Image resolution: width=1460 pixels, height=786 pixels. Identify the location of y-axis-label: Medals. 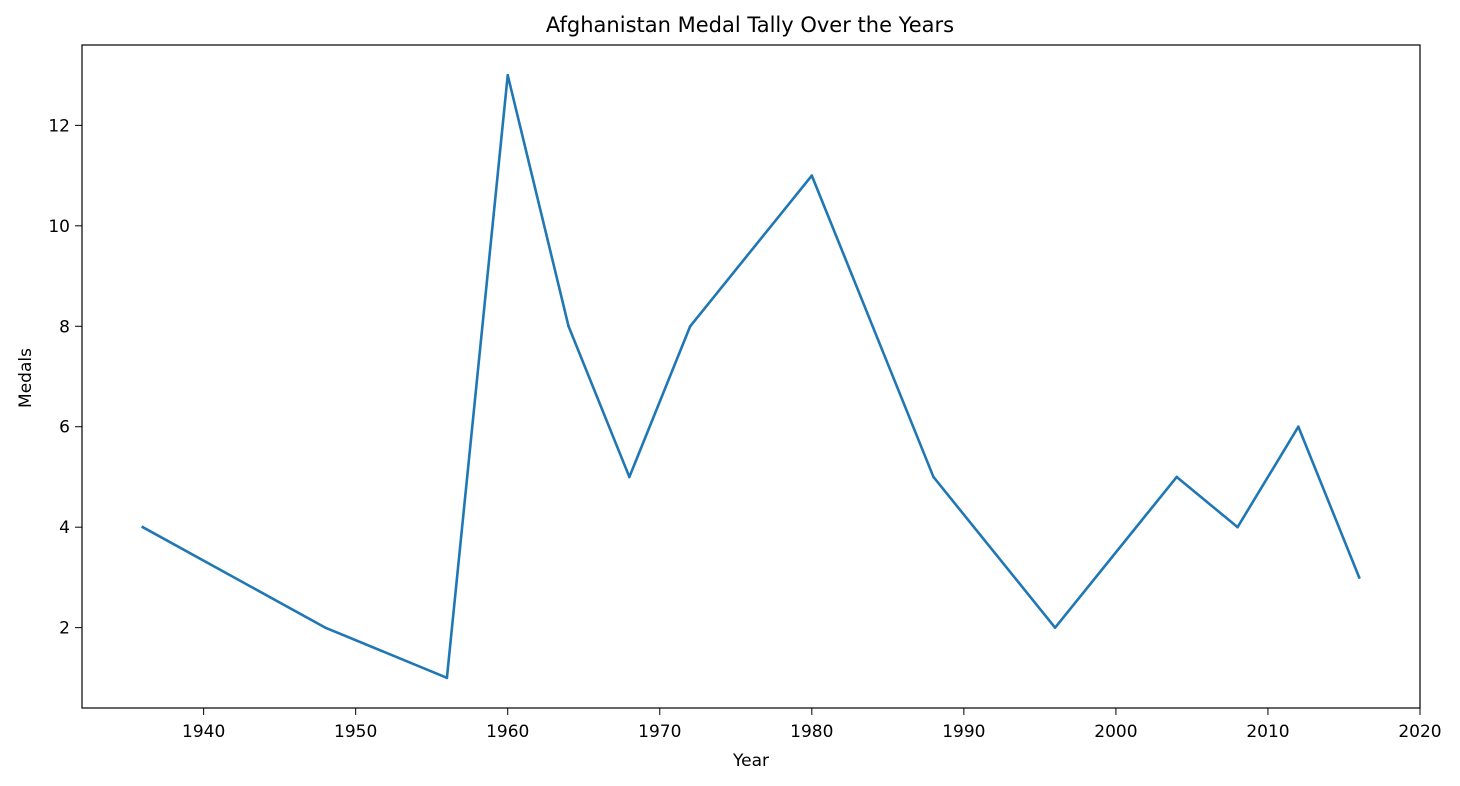
(26, 378).